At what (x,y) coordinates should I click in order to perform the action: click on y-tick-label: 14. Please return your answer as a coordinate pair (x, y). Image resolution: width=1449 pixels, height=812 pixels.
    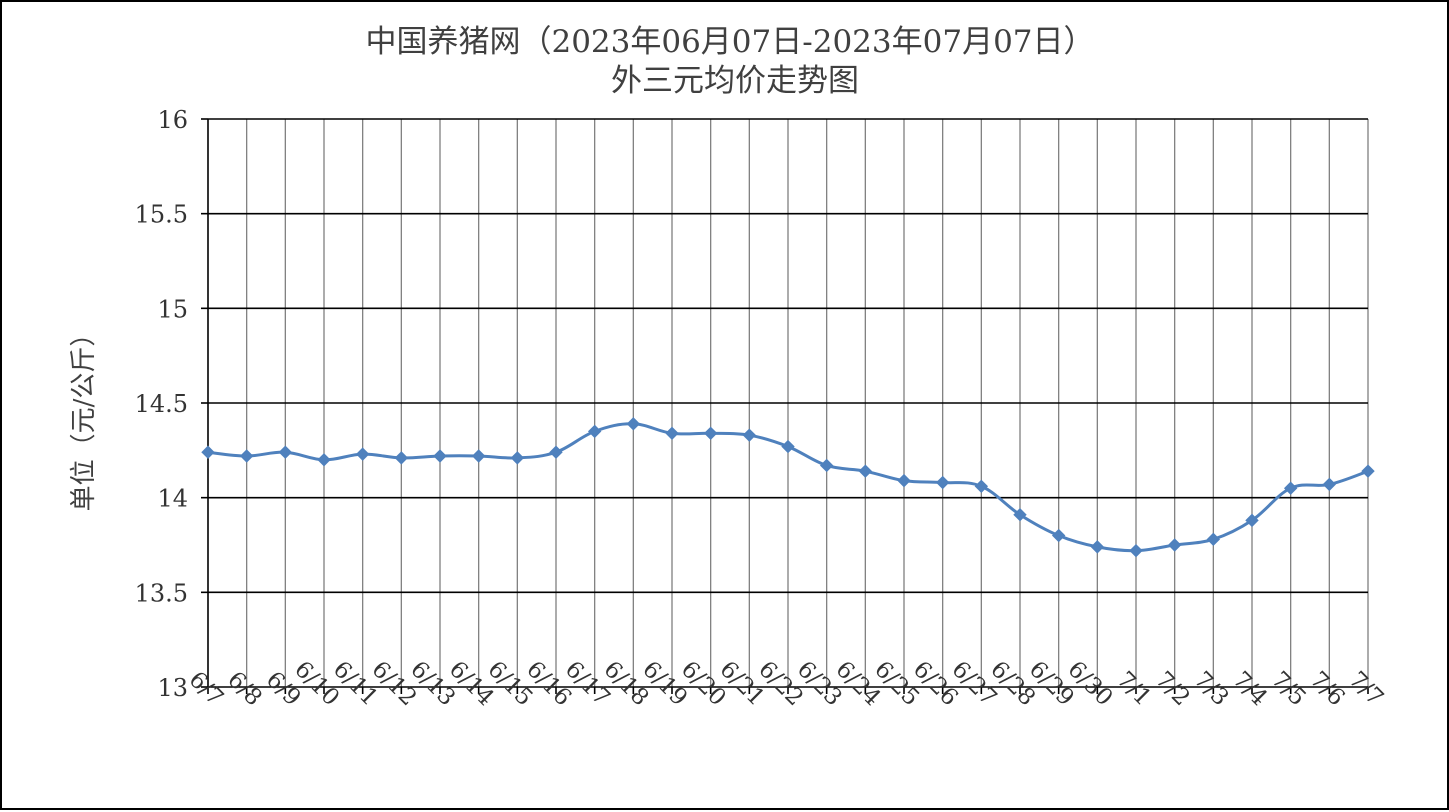
    Looking at the image, I should click on (172, 499).